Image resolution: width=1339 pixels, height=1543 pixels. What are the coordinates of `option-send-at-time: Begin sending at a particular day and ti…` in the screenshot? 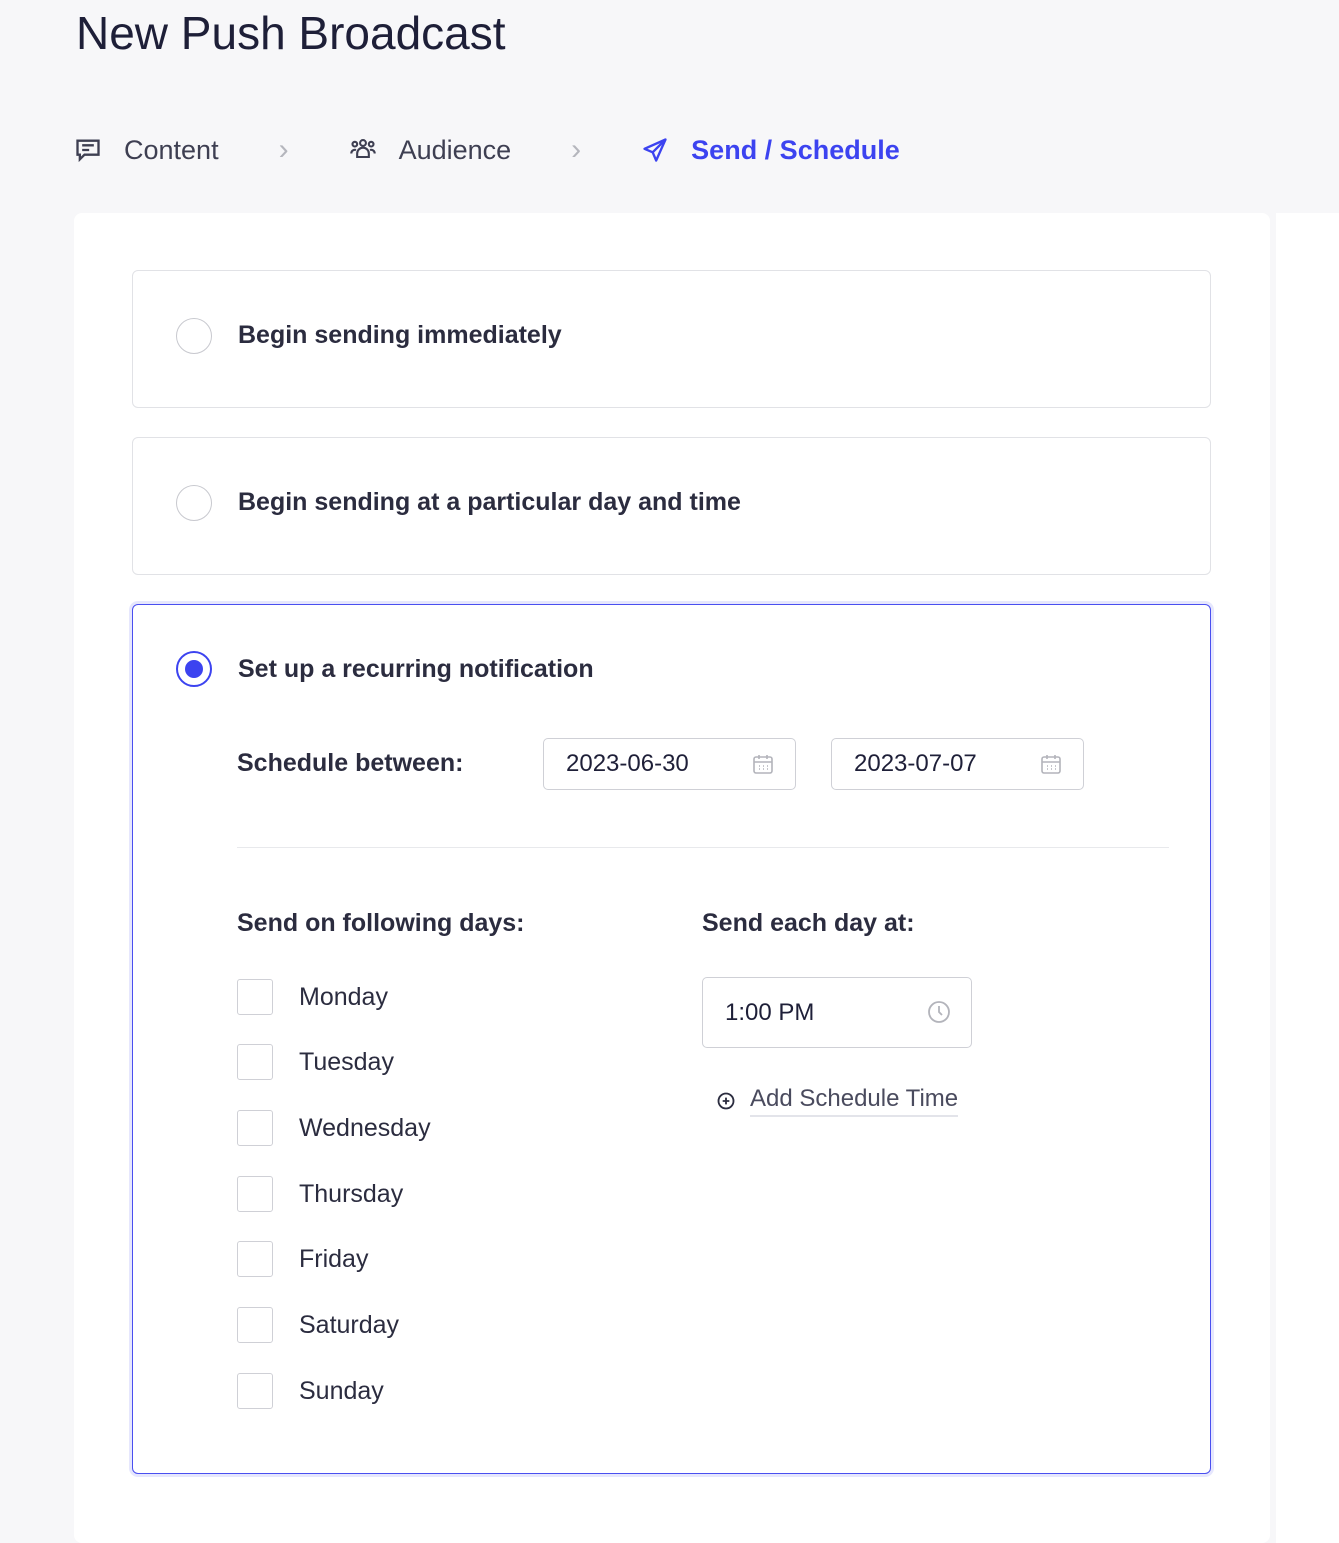 It's located at (671, 506).